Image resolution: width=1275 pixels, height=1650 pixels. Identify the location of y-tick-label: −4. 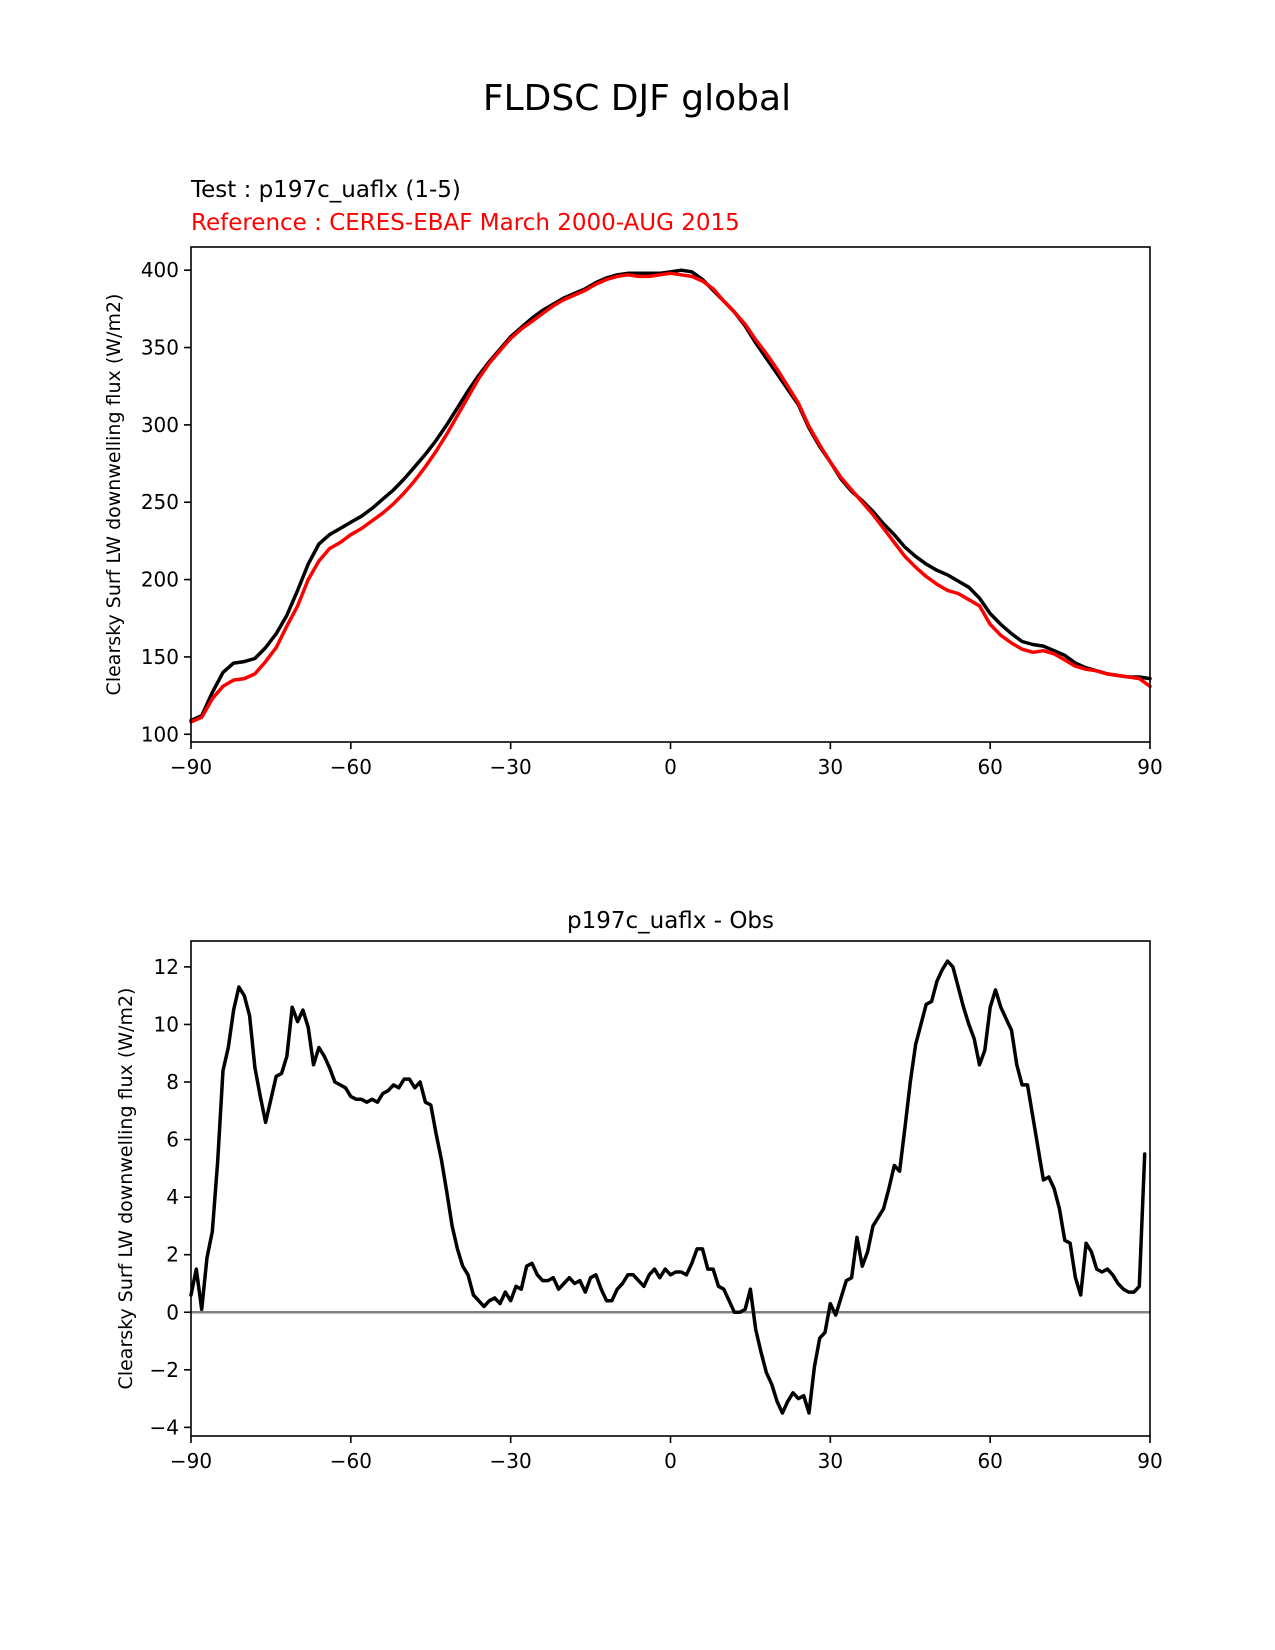
(164, 1427).